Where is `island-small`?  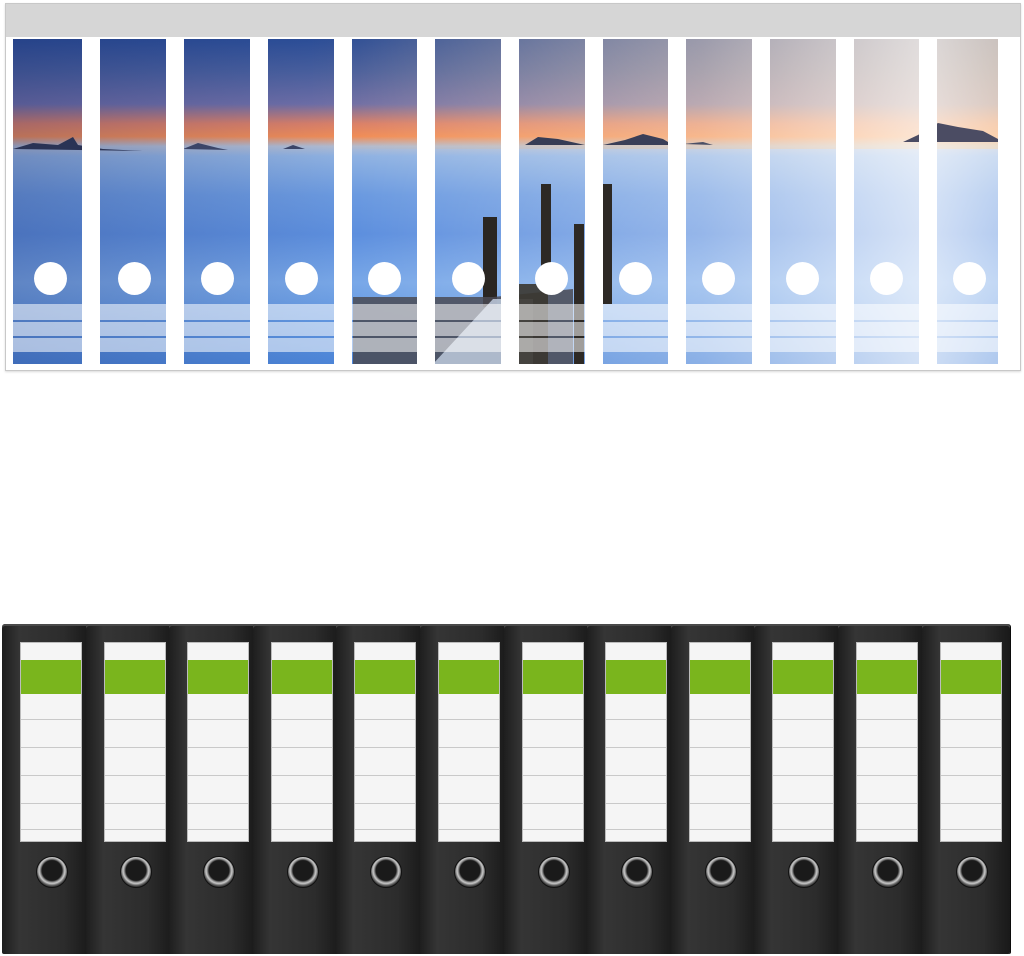
island-small is located at coordinates (205, 146).